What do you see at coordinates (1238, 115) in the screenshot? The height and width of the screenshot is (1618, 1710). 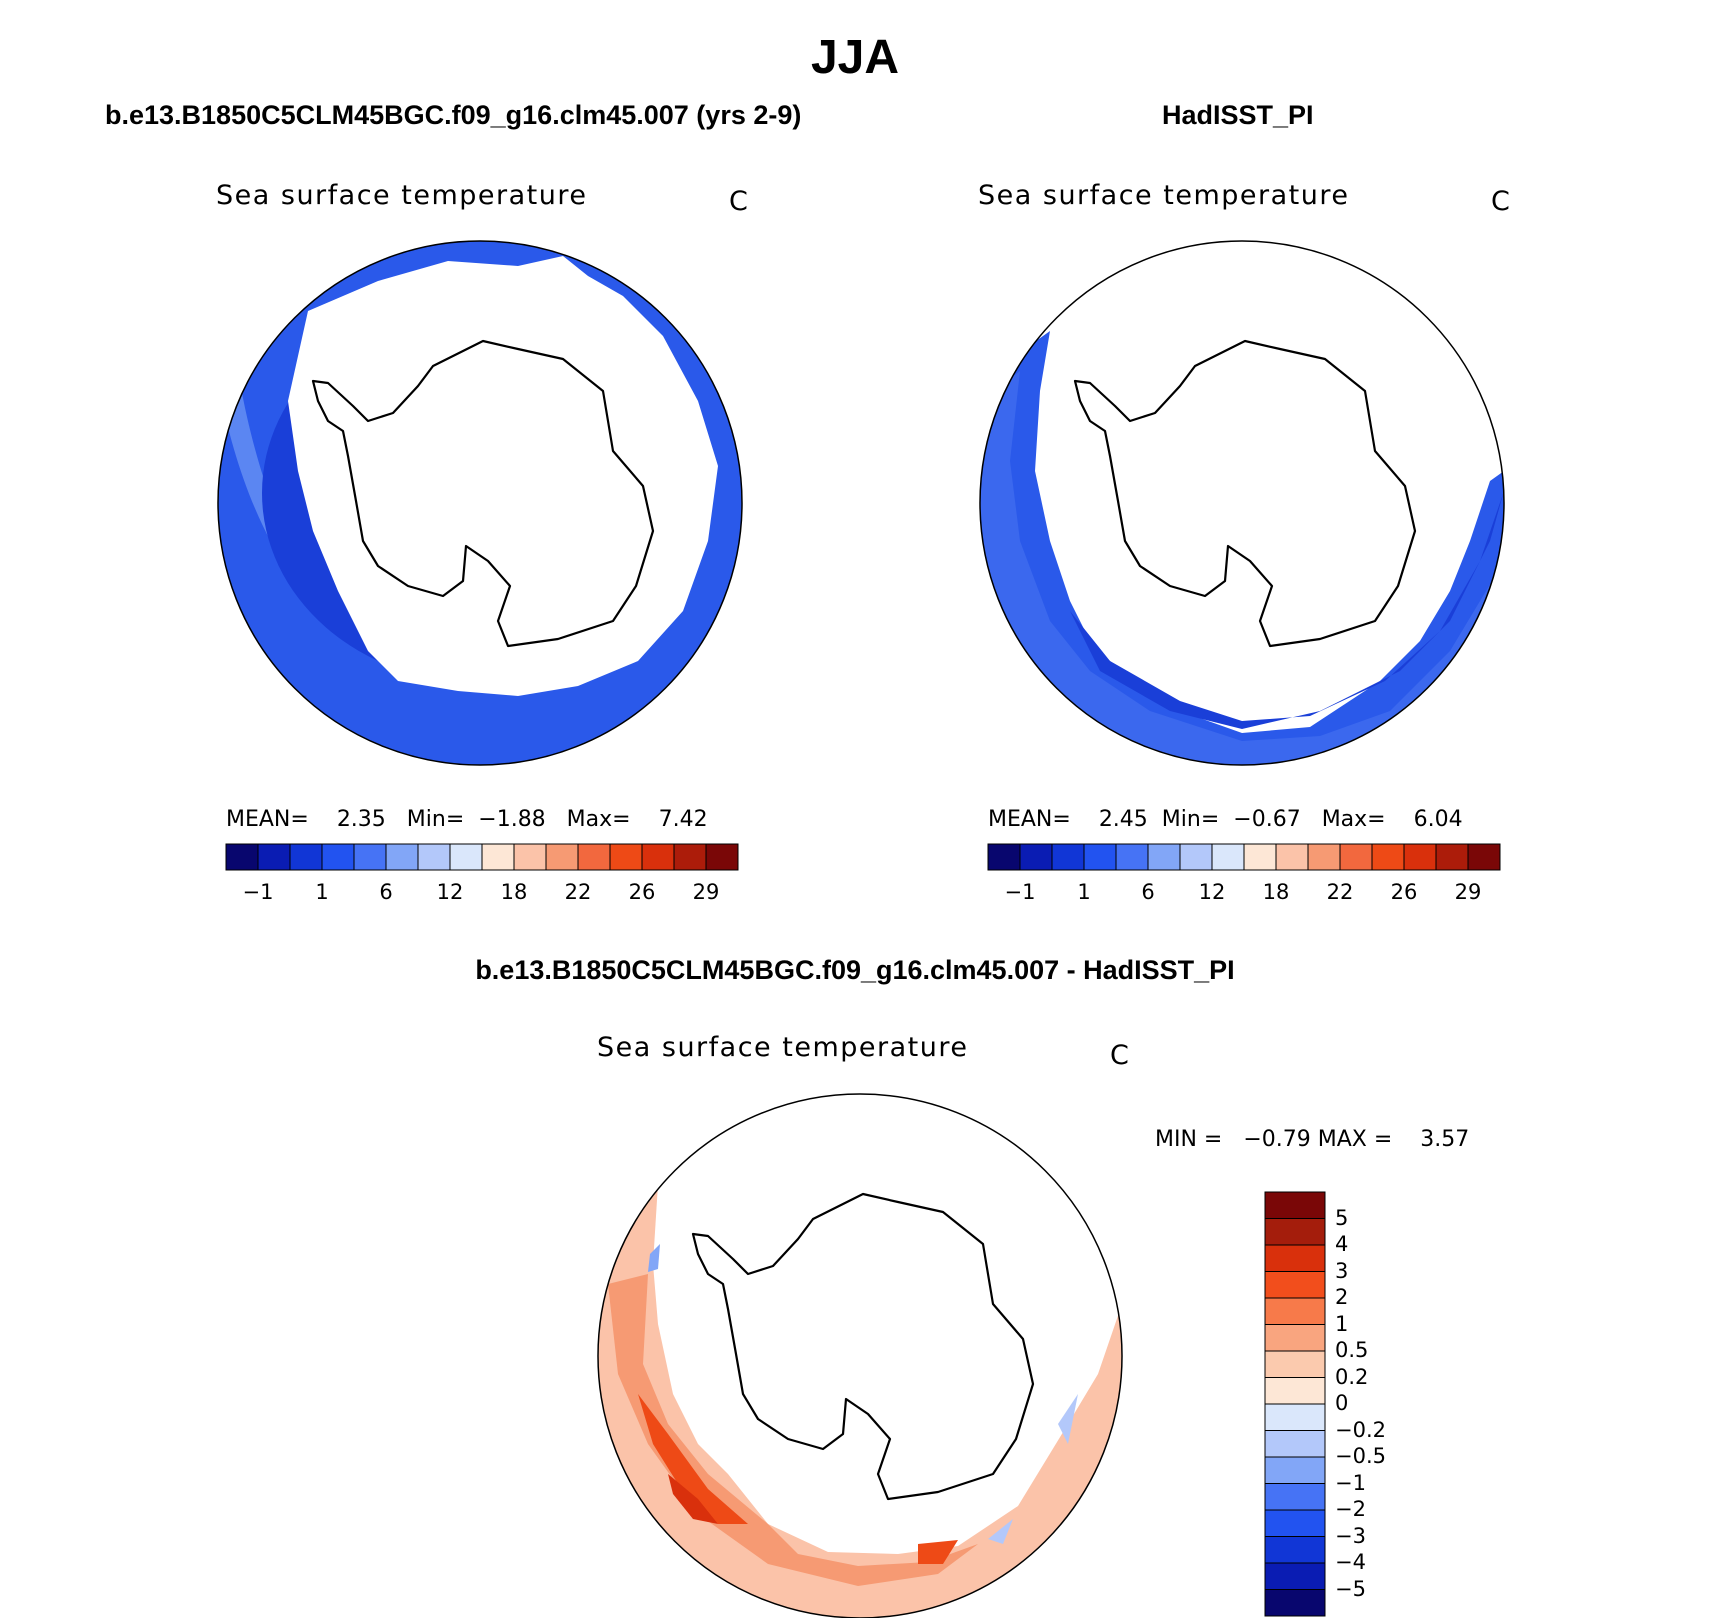 I see `panel-obs-title: HadISST_PI` at bounding box center [1238, 115].